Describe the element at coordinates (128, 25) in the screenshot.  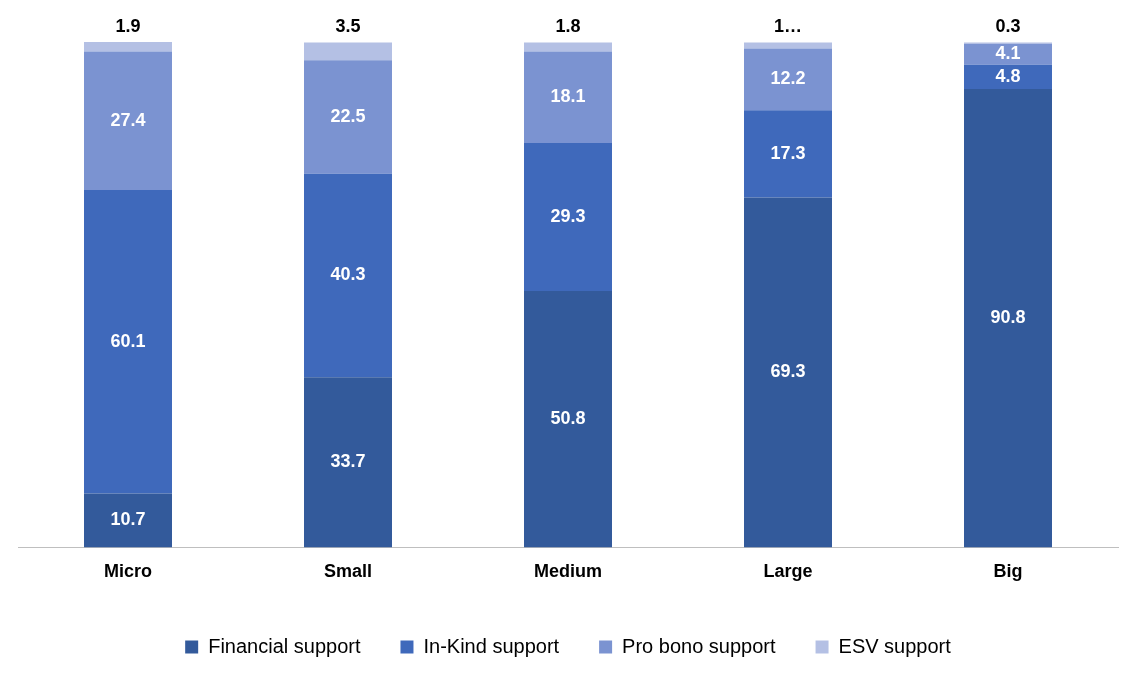
I see `data-label: 1.9` at that location.